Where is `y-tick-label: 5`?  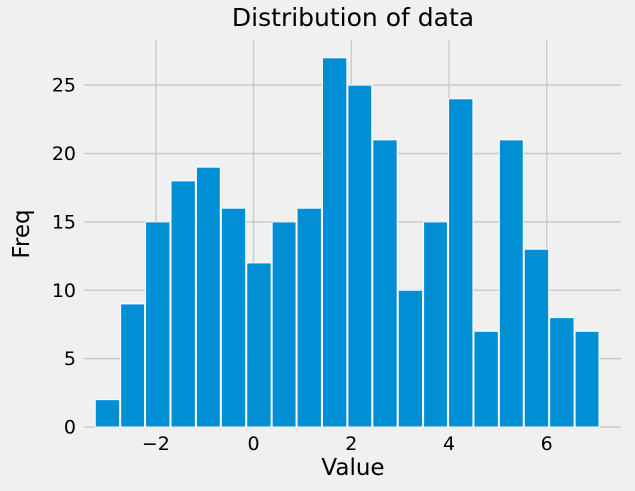 y-tick-label: 5 is located at coordinates (70, 359).